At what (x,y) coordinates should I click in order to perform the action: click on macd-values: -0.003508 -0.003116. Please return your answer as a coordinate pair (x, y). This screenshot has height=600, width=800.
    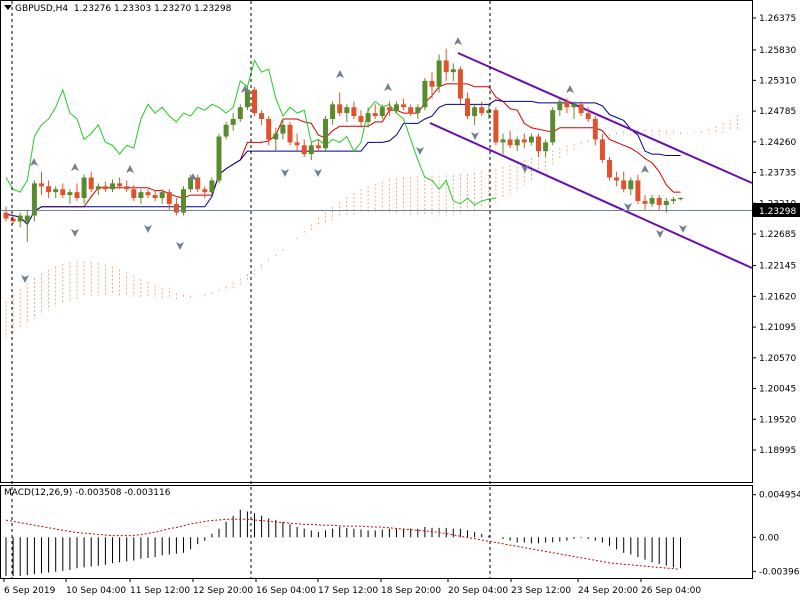
    Looking at the image, I should click on (123, 493).